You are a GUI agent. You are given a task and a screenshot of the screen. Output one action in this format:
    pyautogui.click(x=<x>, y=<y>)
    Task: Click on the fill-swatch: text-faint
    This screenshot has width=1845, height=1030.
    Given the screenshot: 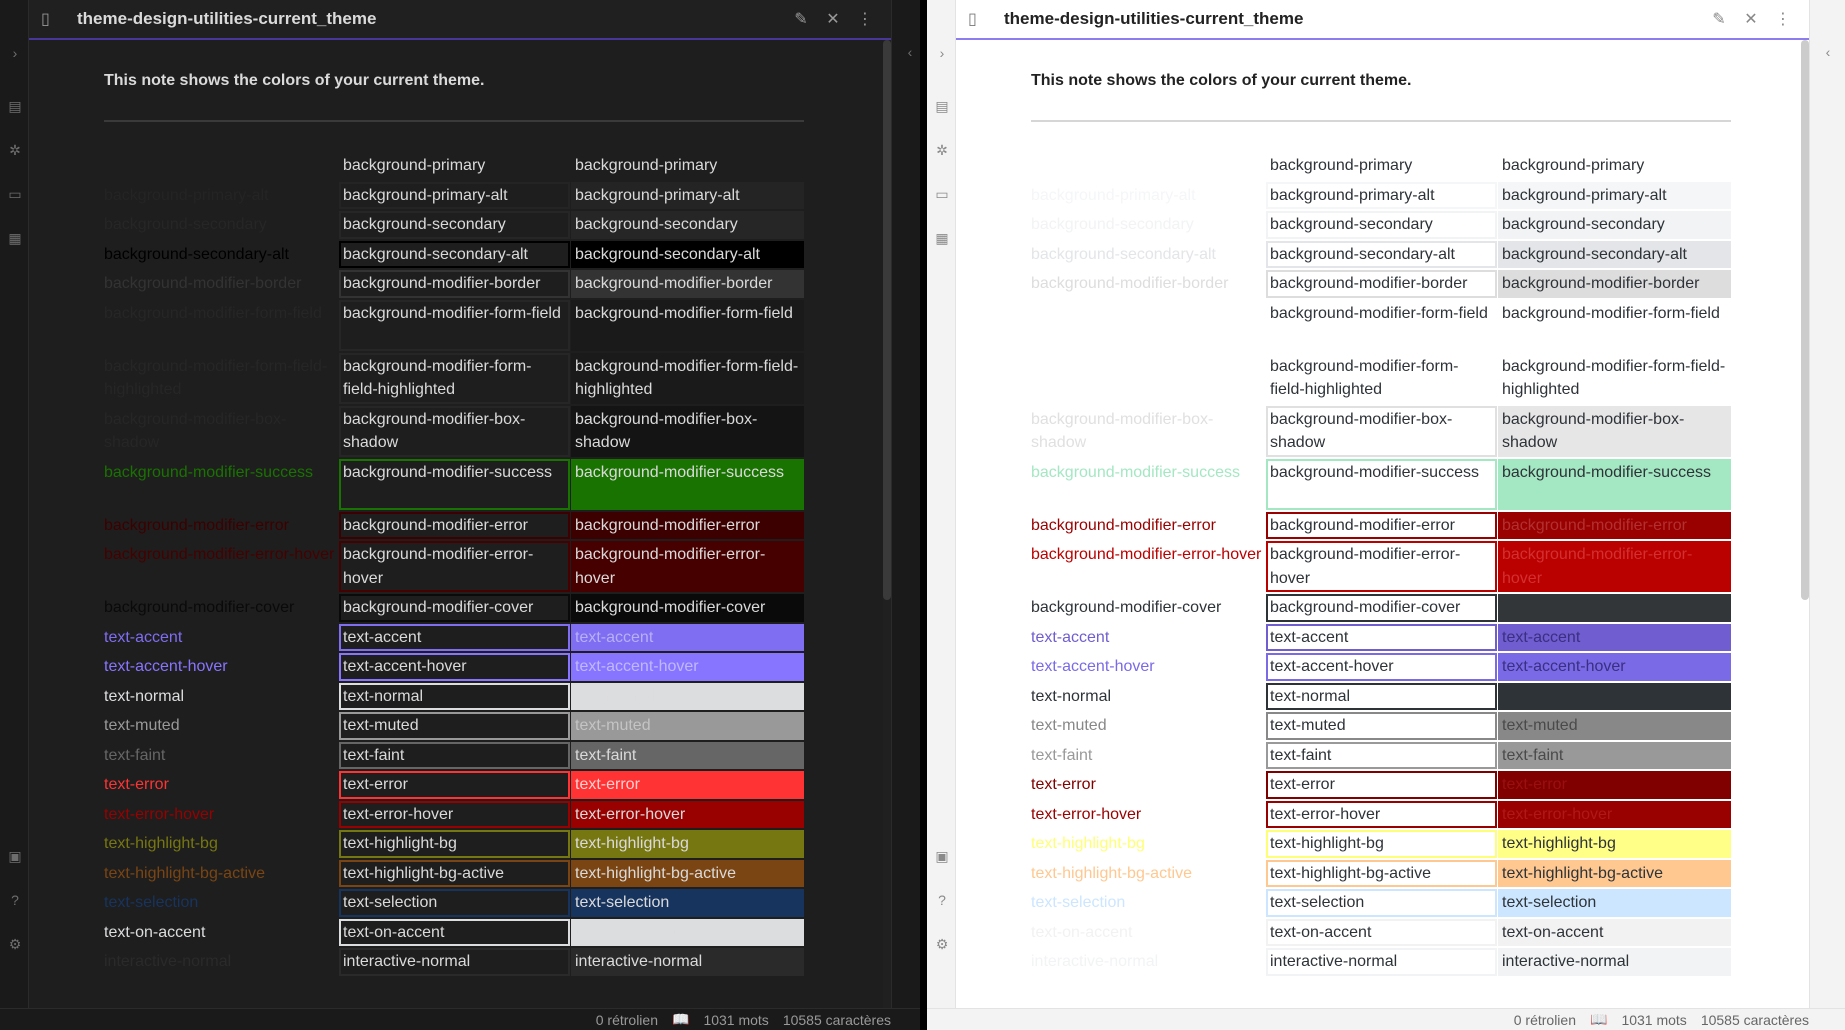 What is the action you would take?
    pyautogui.click(x=687, y=755)
    